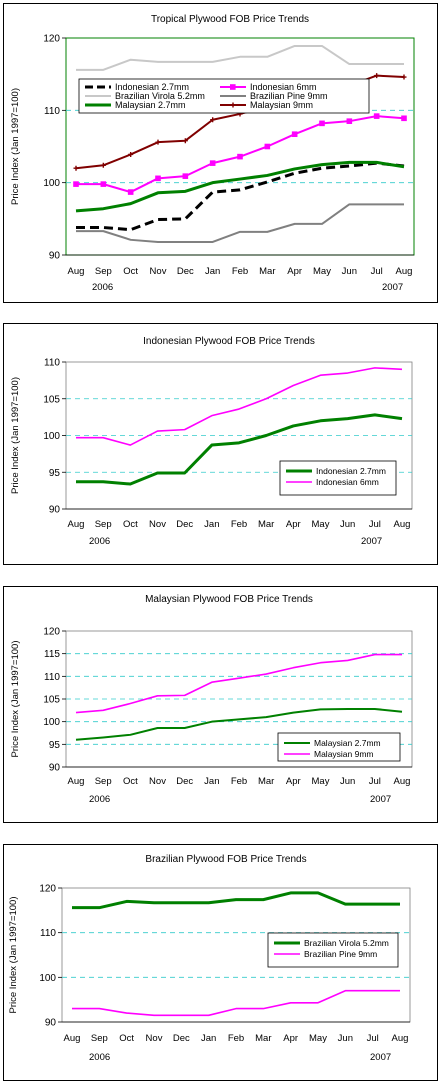 Image resolution: width=443 pixels, height=1087 pixels. I want to click on series-line-indonesian-2-7mm, so click(239, 449).